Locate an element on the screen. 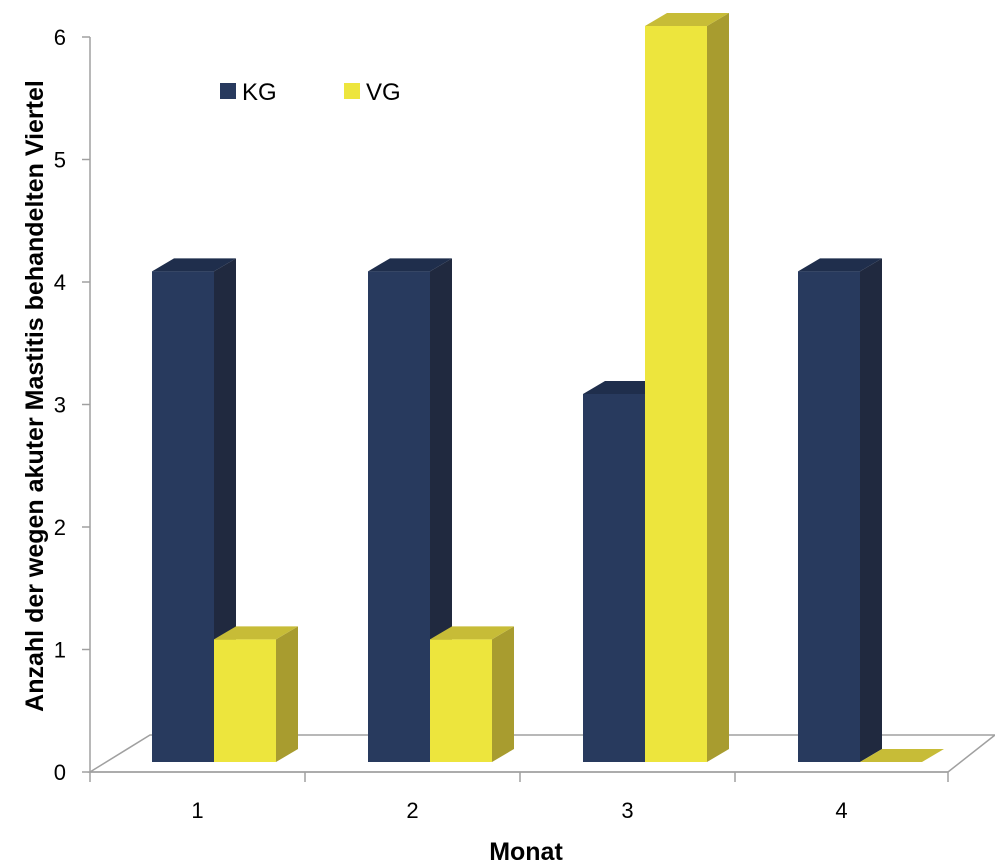  legend-label-vg: VG is located at coordinates (383, 92).